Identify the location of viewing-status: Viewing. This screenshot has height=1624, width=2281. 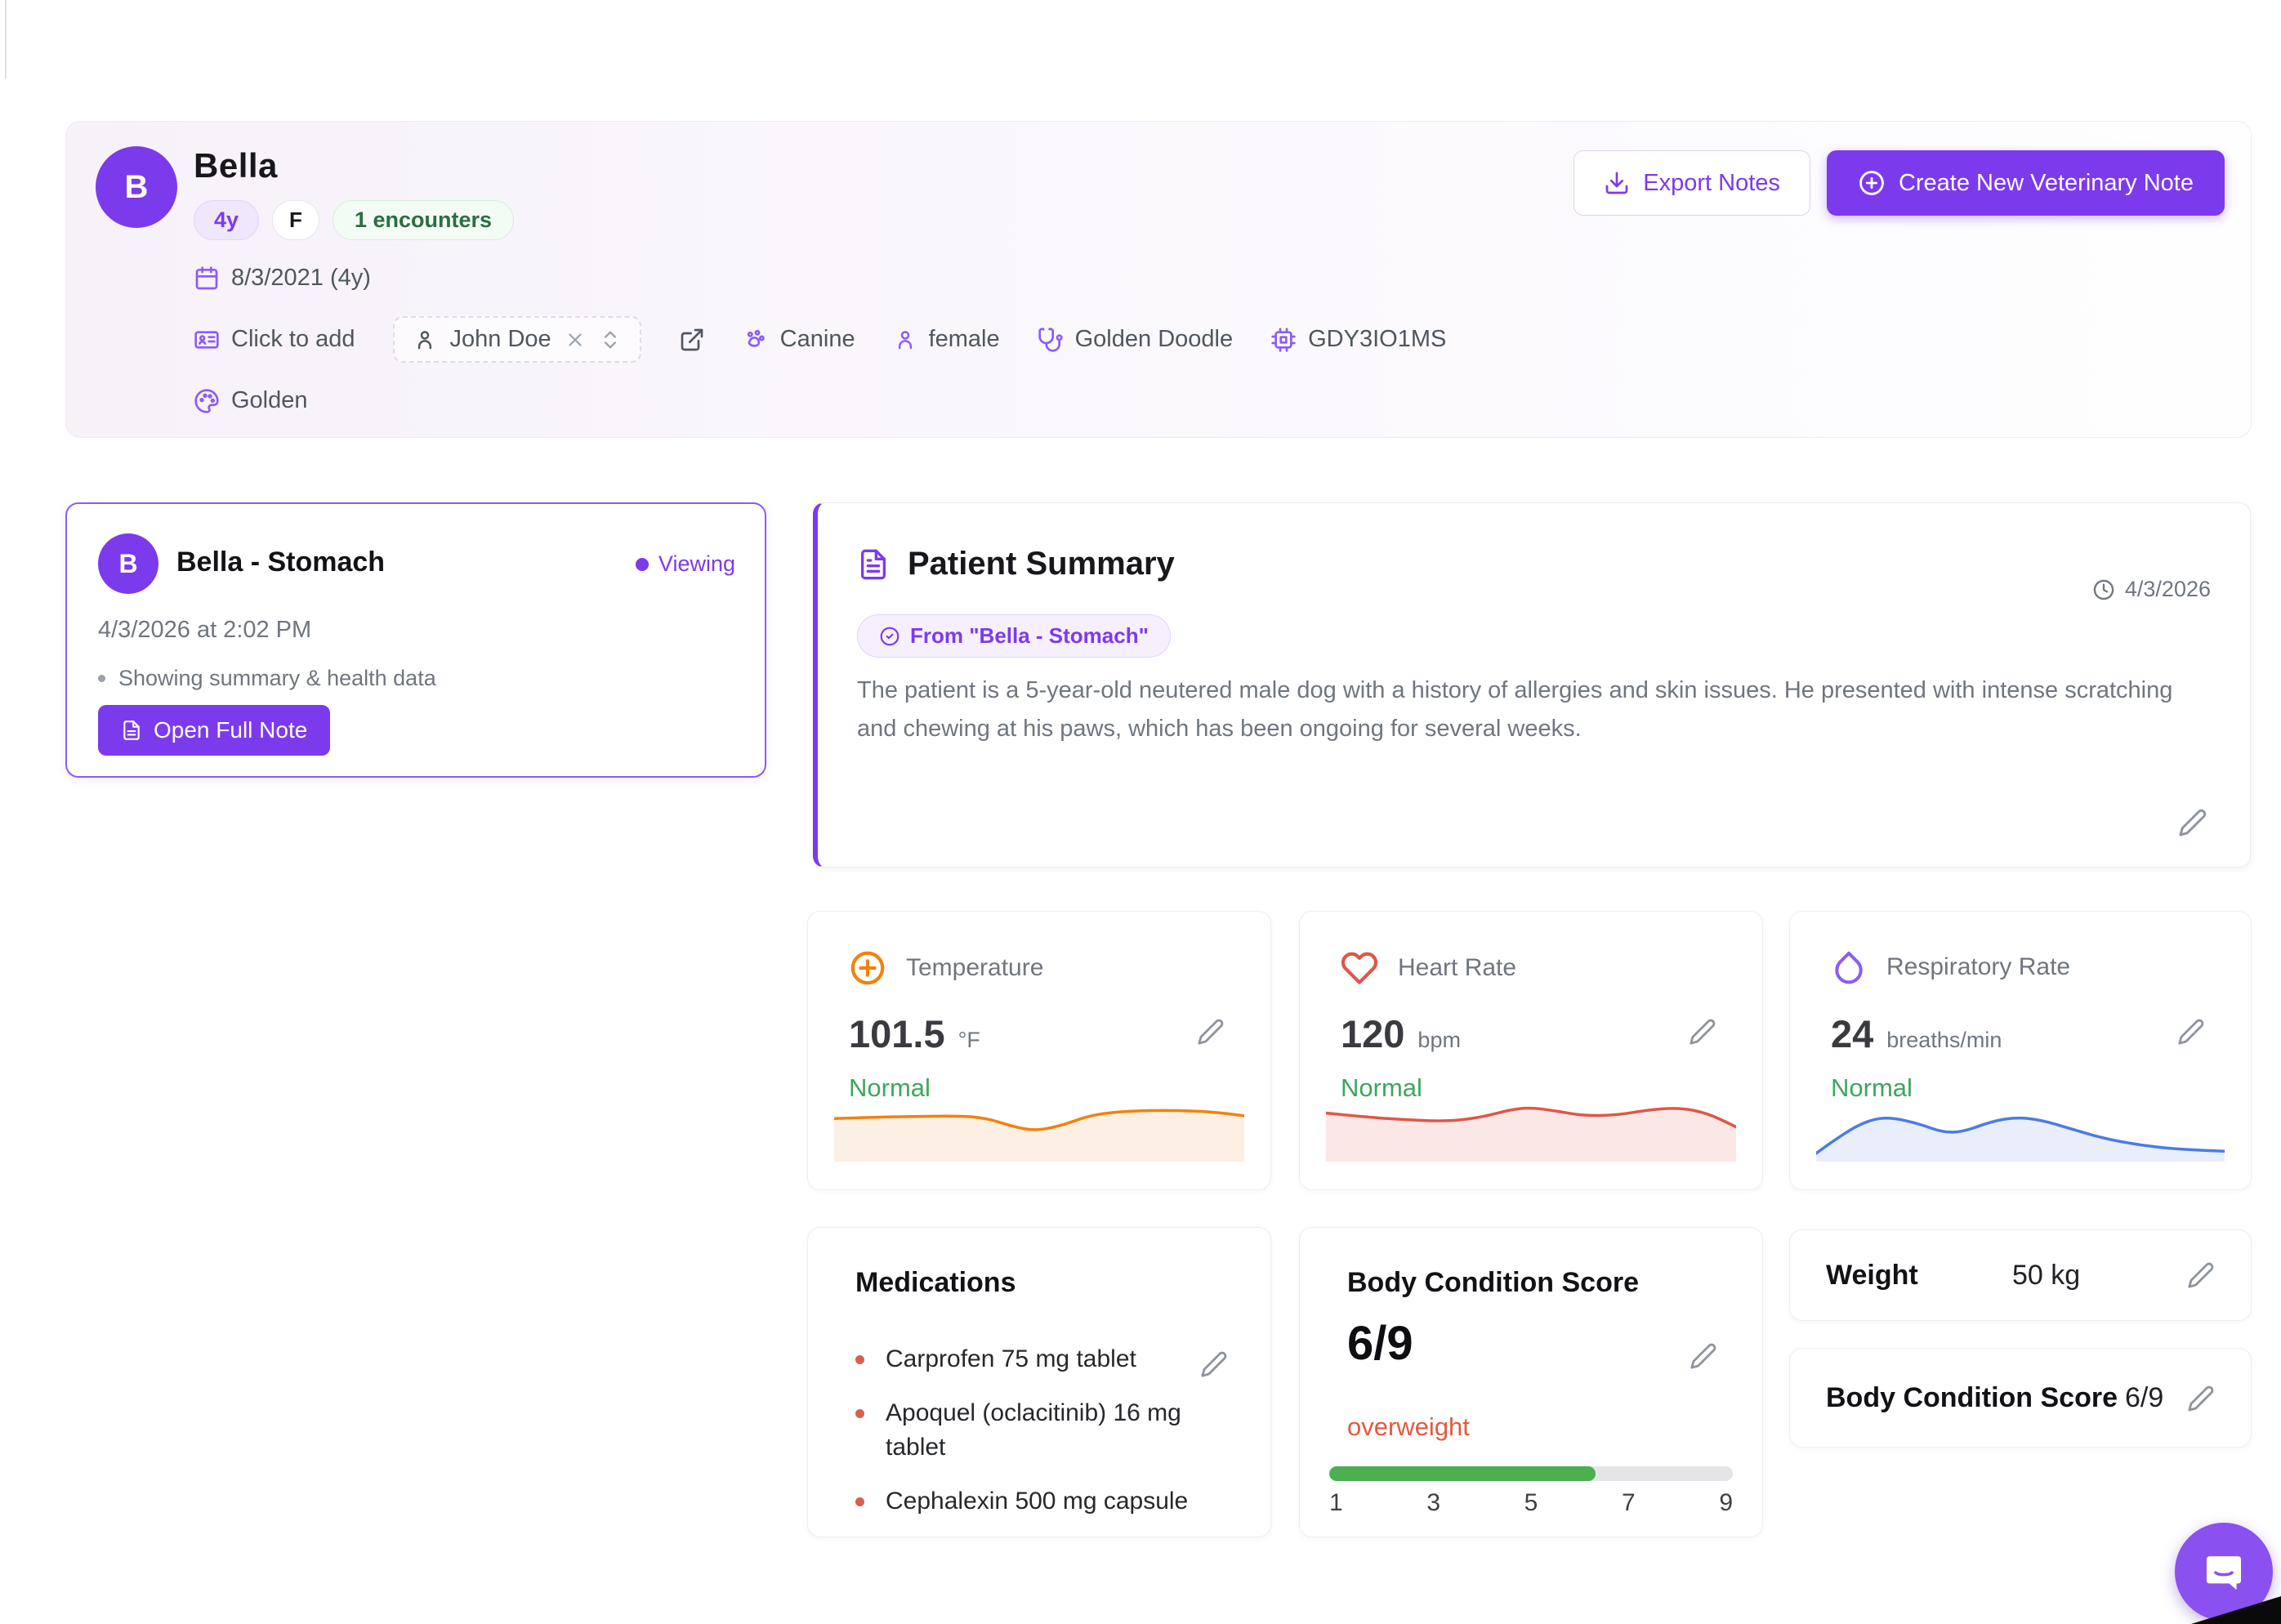
(685, 564).